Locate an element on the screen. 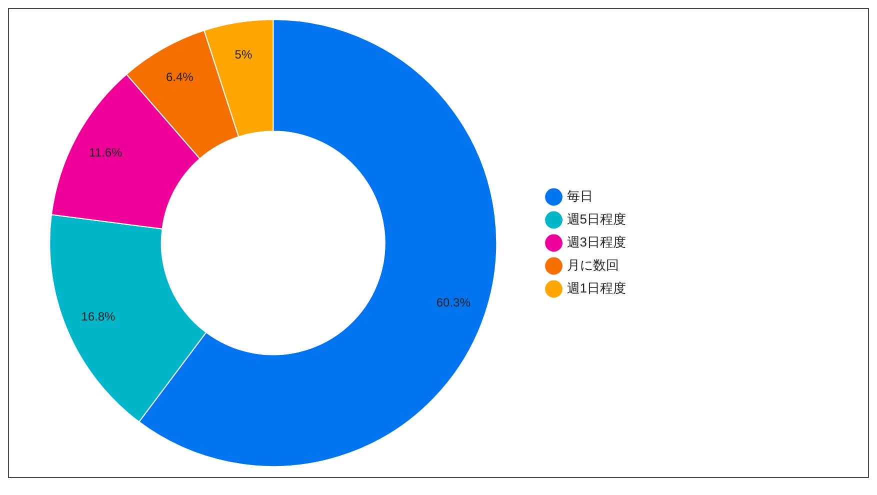 The height and width of the screenshot is (495, 877). data-label: 6.4% is located at coordinates (180, 77).